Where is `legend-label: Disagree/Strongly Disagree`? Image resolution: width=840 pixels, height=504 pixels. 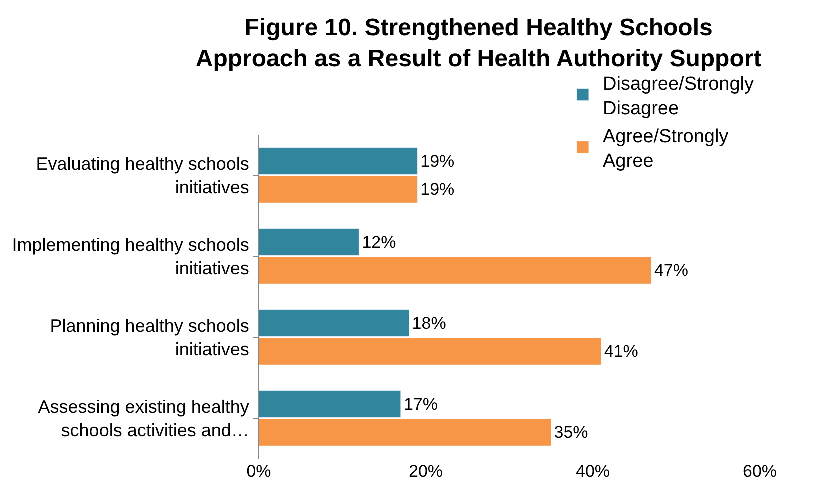 legend-label: Disagree/Strongly Disagree is located at coordinates (679, 97).